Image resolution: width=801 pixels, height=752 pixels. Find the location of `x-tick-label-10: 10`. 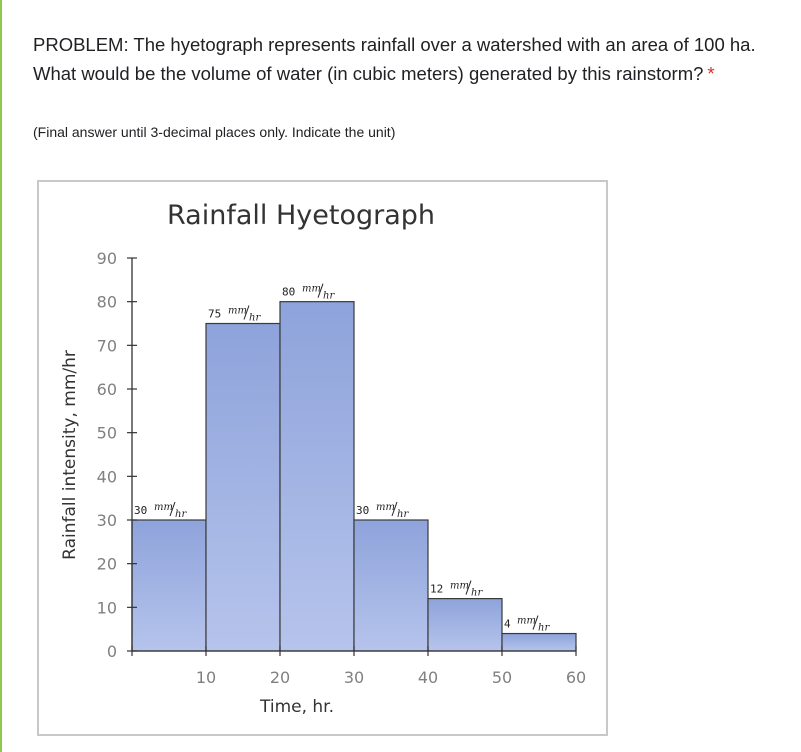

x-tick-label-10: 10 is located at coordinates (206, 677).